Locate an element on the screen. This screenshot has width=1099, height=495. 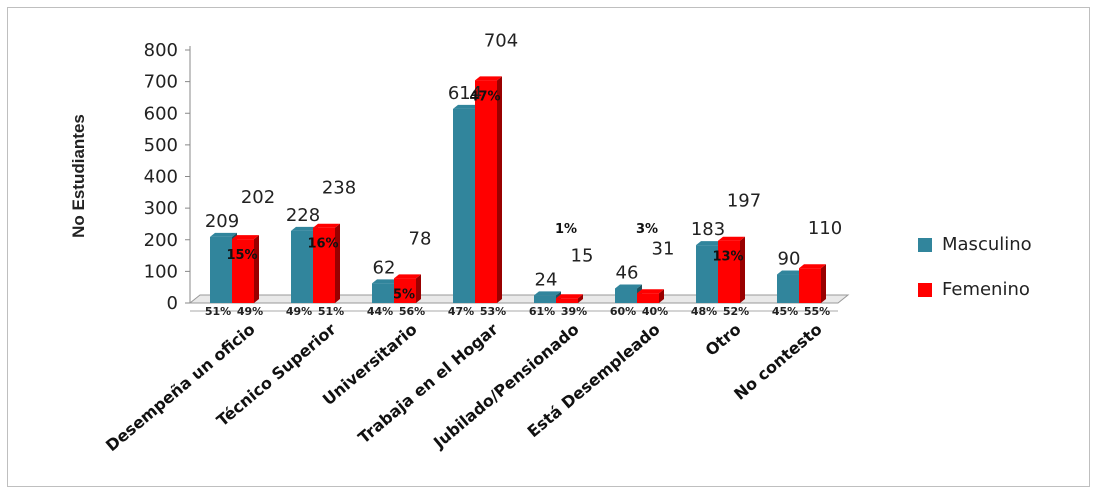
category-label: Trabaja en el Hogar is located at coordinates (427, 383).